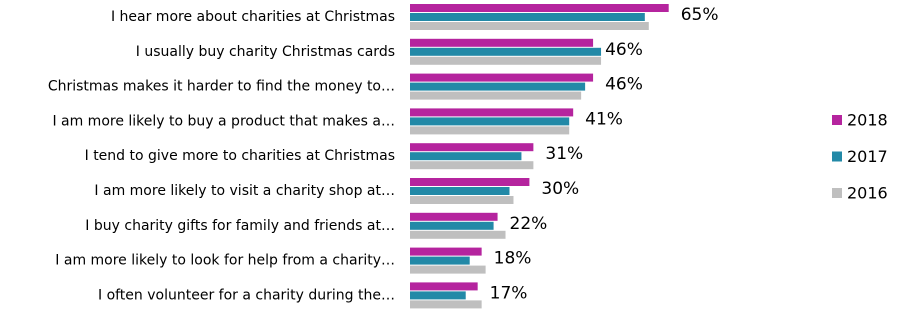  I want to click on legend-label: 2016, so click(867, 193).